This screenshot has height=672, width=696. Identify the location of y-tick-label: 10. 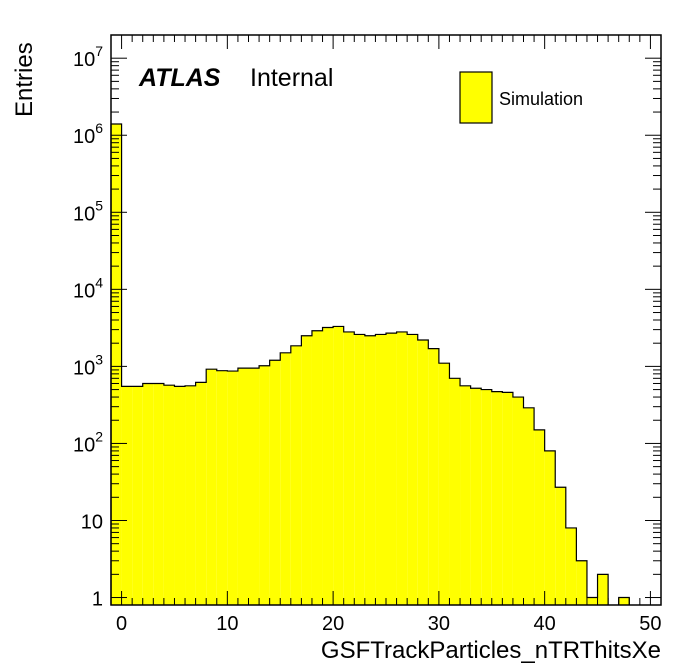
(92, 522).